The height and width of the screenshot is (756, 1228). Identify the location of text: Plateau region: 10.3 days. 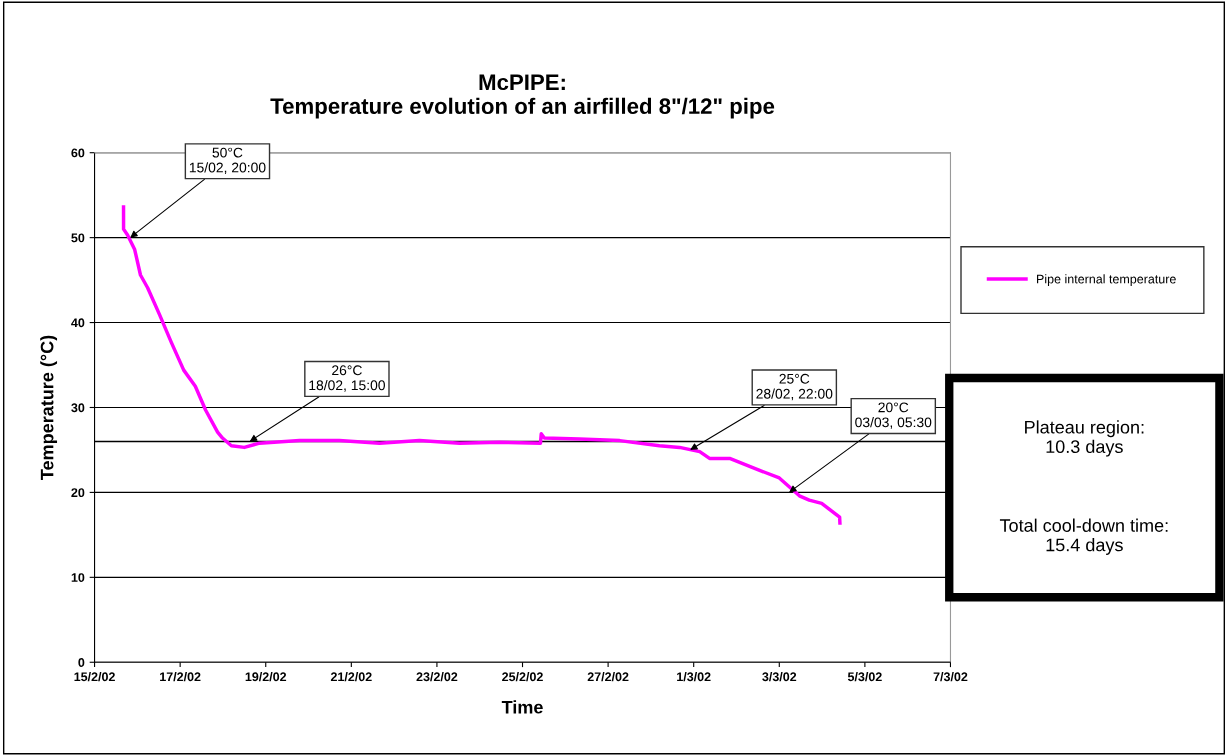
(1084, 438).